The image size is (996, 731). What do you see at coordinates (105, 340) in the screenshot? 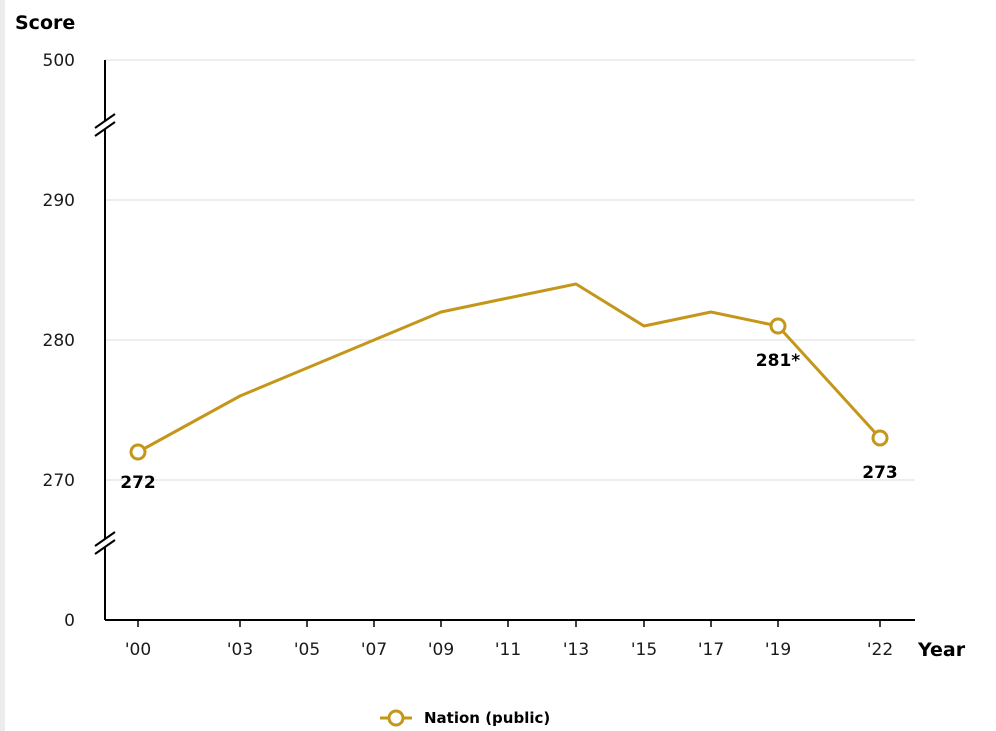
I see `y-axis` at bounding box center [105, 340].